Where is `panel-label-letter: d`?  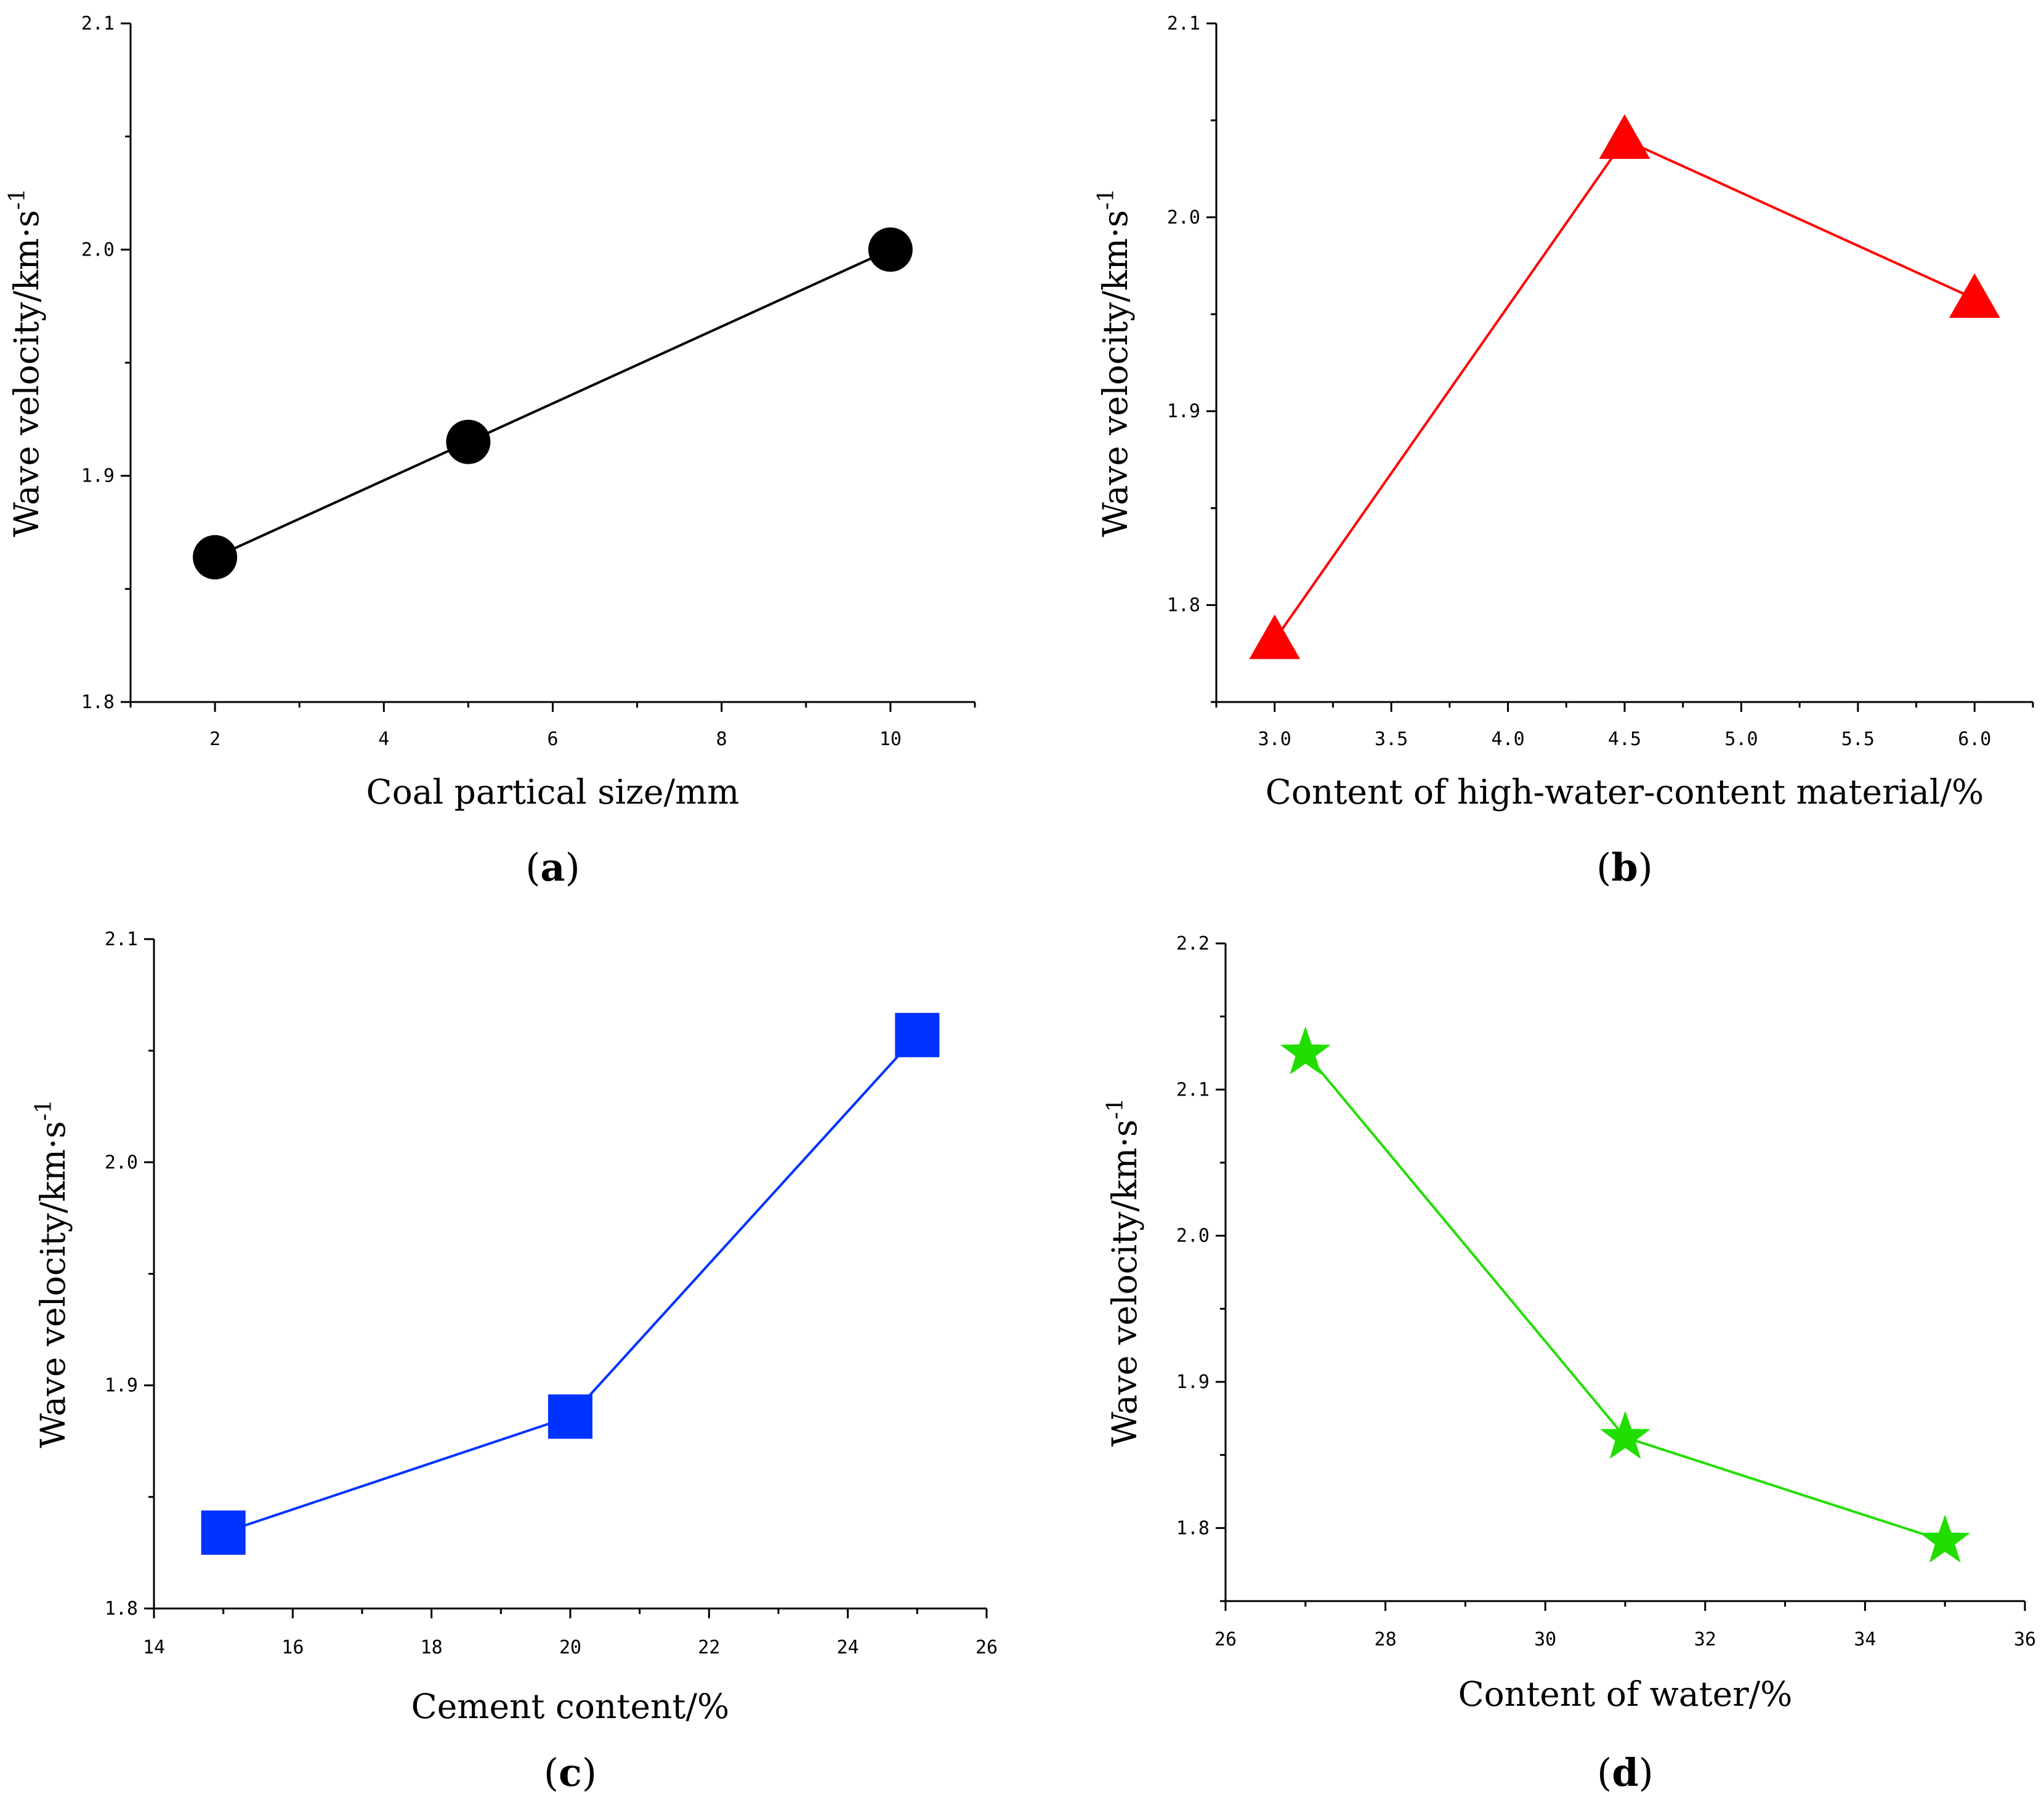
panel-label-letter: d is located at coordinates (1625, 1773).